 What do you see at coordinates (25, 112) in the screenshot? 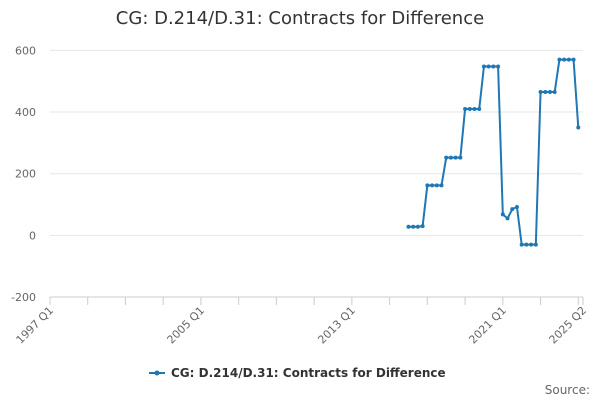
I see `y-tick-label: 400` at bounding box center [25, 112].